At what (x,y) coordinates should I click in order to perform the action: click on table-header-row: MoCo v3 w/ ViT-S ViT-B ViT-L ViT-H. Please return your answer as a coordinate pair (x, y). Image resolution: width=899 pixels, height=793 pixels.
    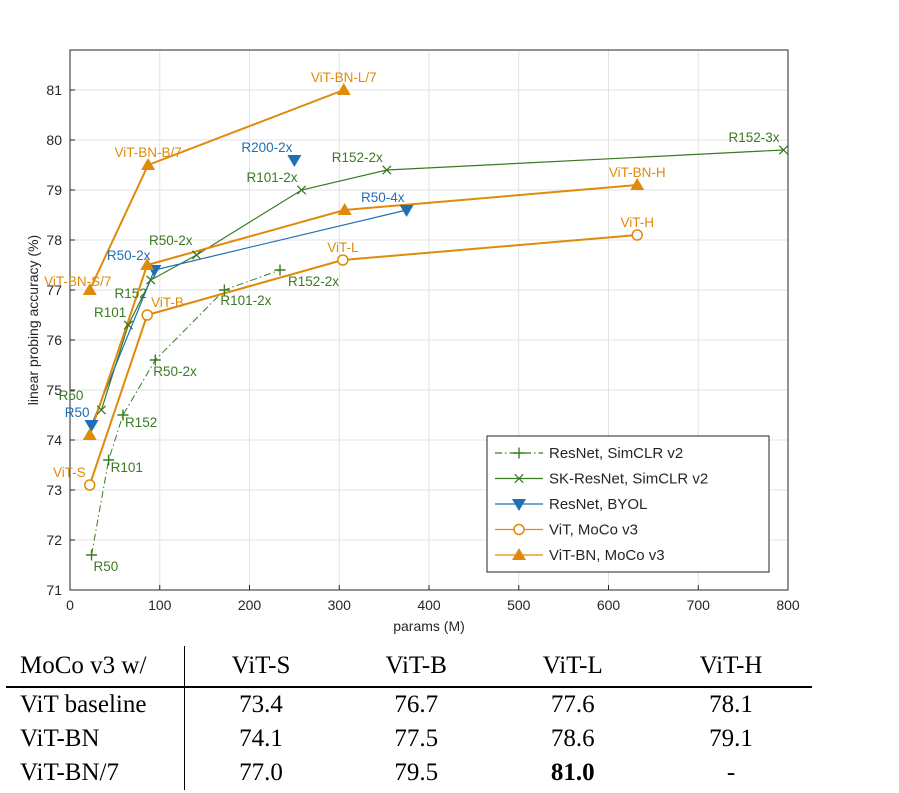
    Looking at the image, I should click on (409, 666).